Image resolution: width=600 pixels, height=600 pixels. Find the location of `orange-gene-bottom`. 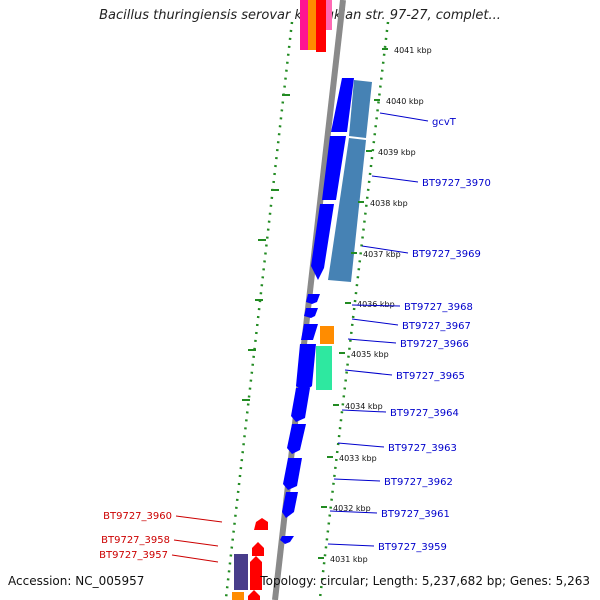

orange-gene-bottom is located at coordinates (238, 596).